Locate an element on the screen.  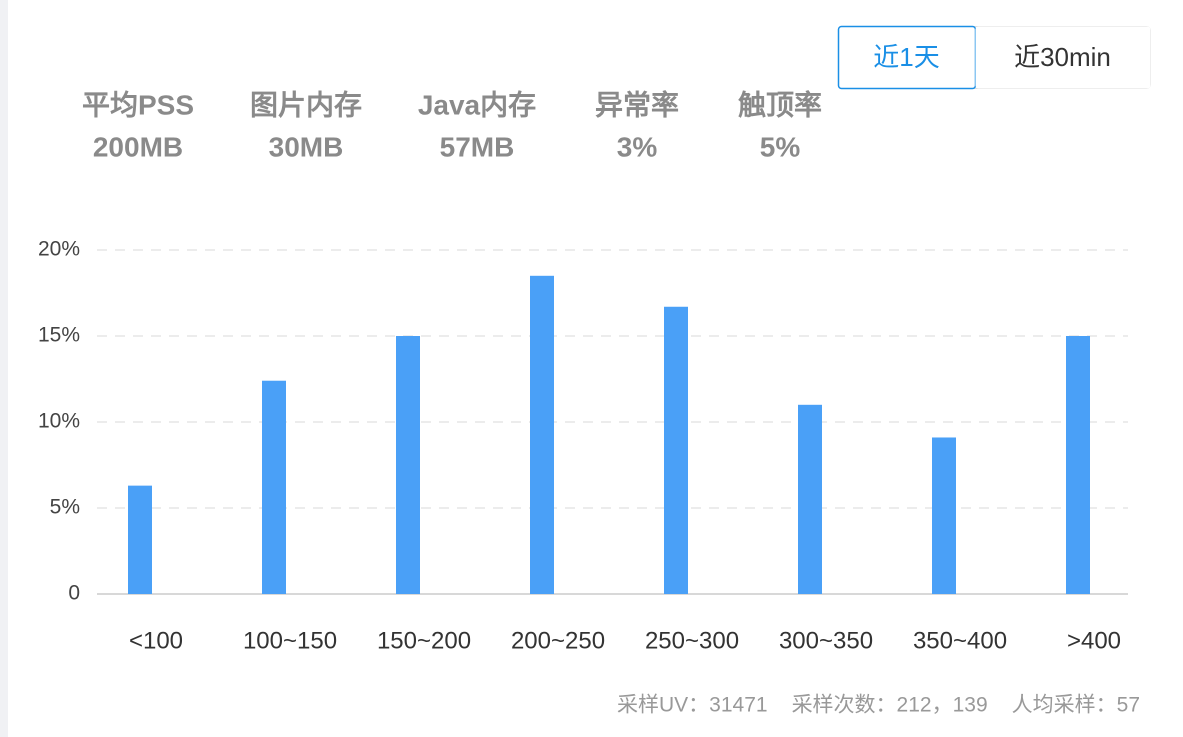
footer-stat: 人均采样：57 is located at coordinates (1076, 705).